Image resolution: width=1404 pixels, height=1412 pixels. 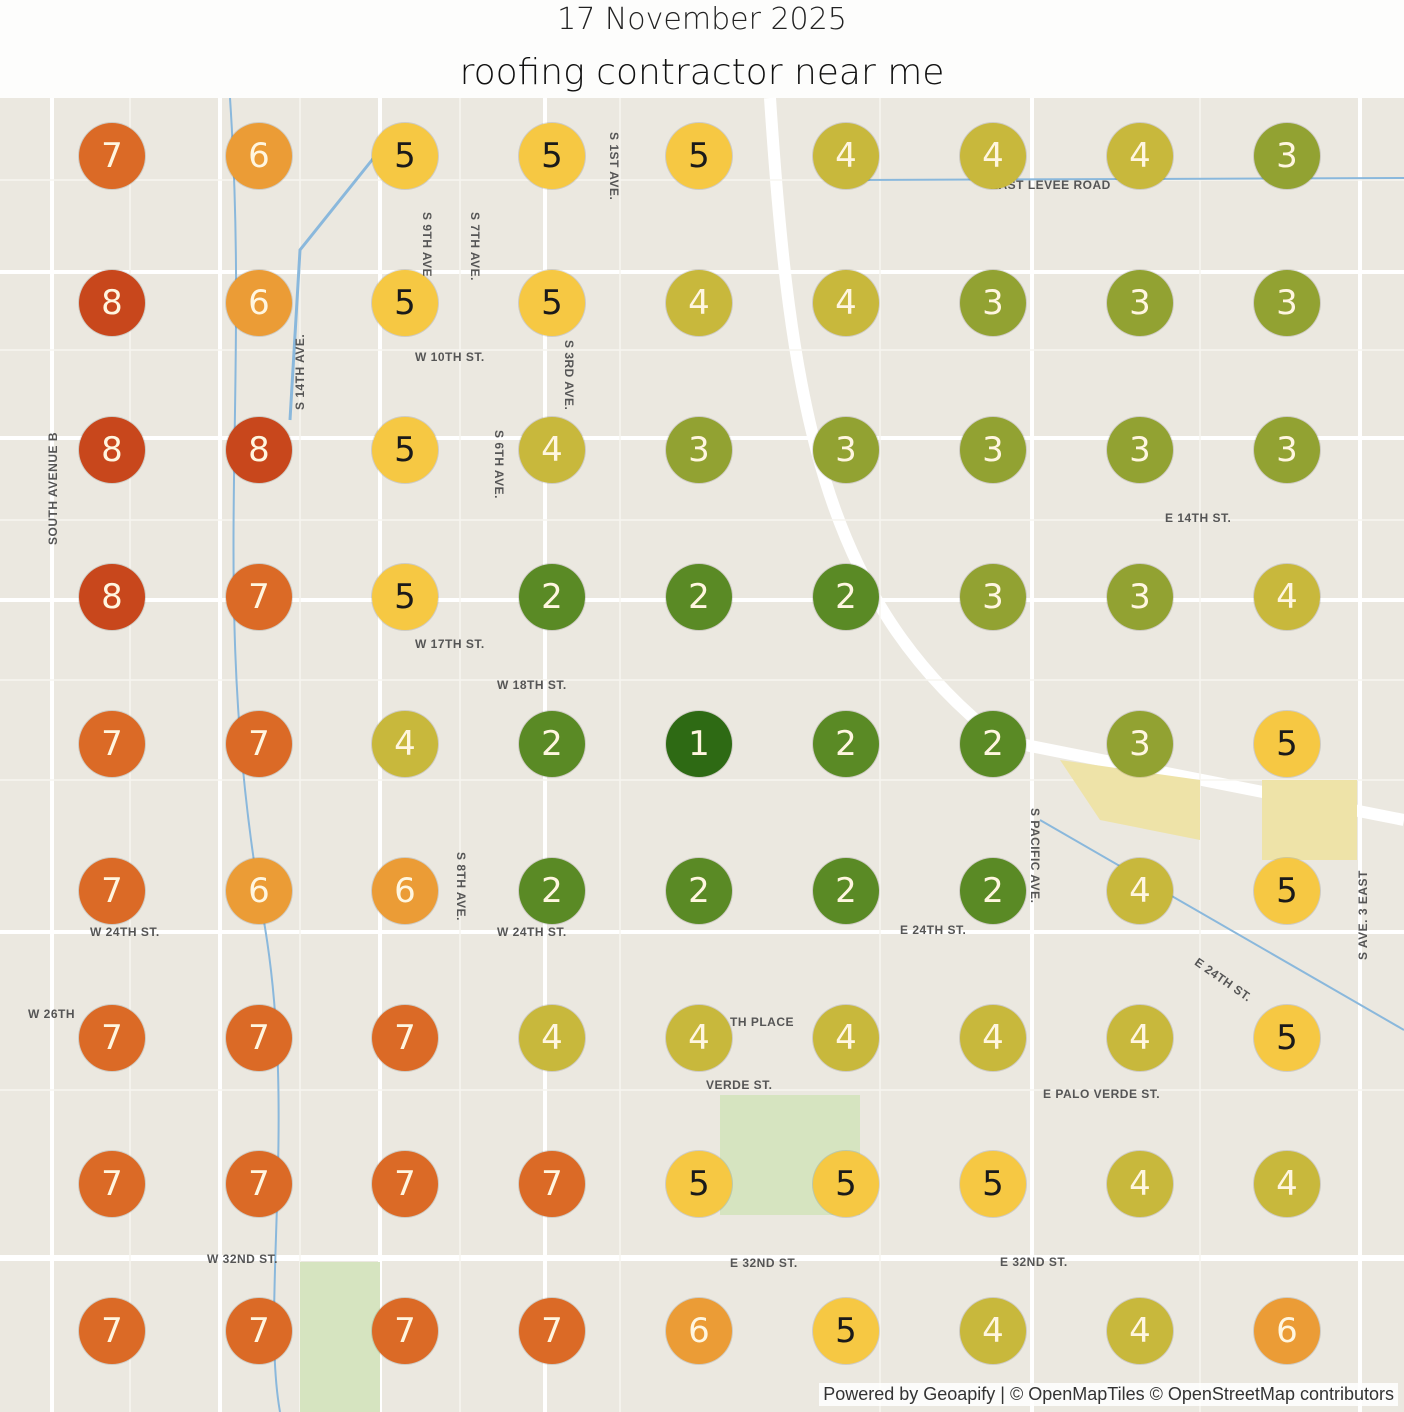 I want to click on street-label: E 24TH ST., so click(x=933, y=930).